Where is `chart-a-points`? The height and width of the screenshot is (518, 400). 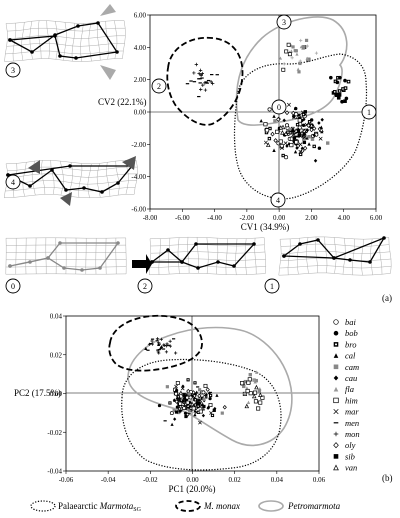
chart-a-points is located at coordinates (268, 100).